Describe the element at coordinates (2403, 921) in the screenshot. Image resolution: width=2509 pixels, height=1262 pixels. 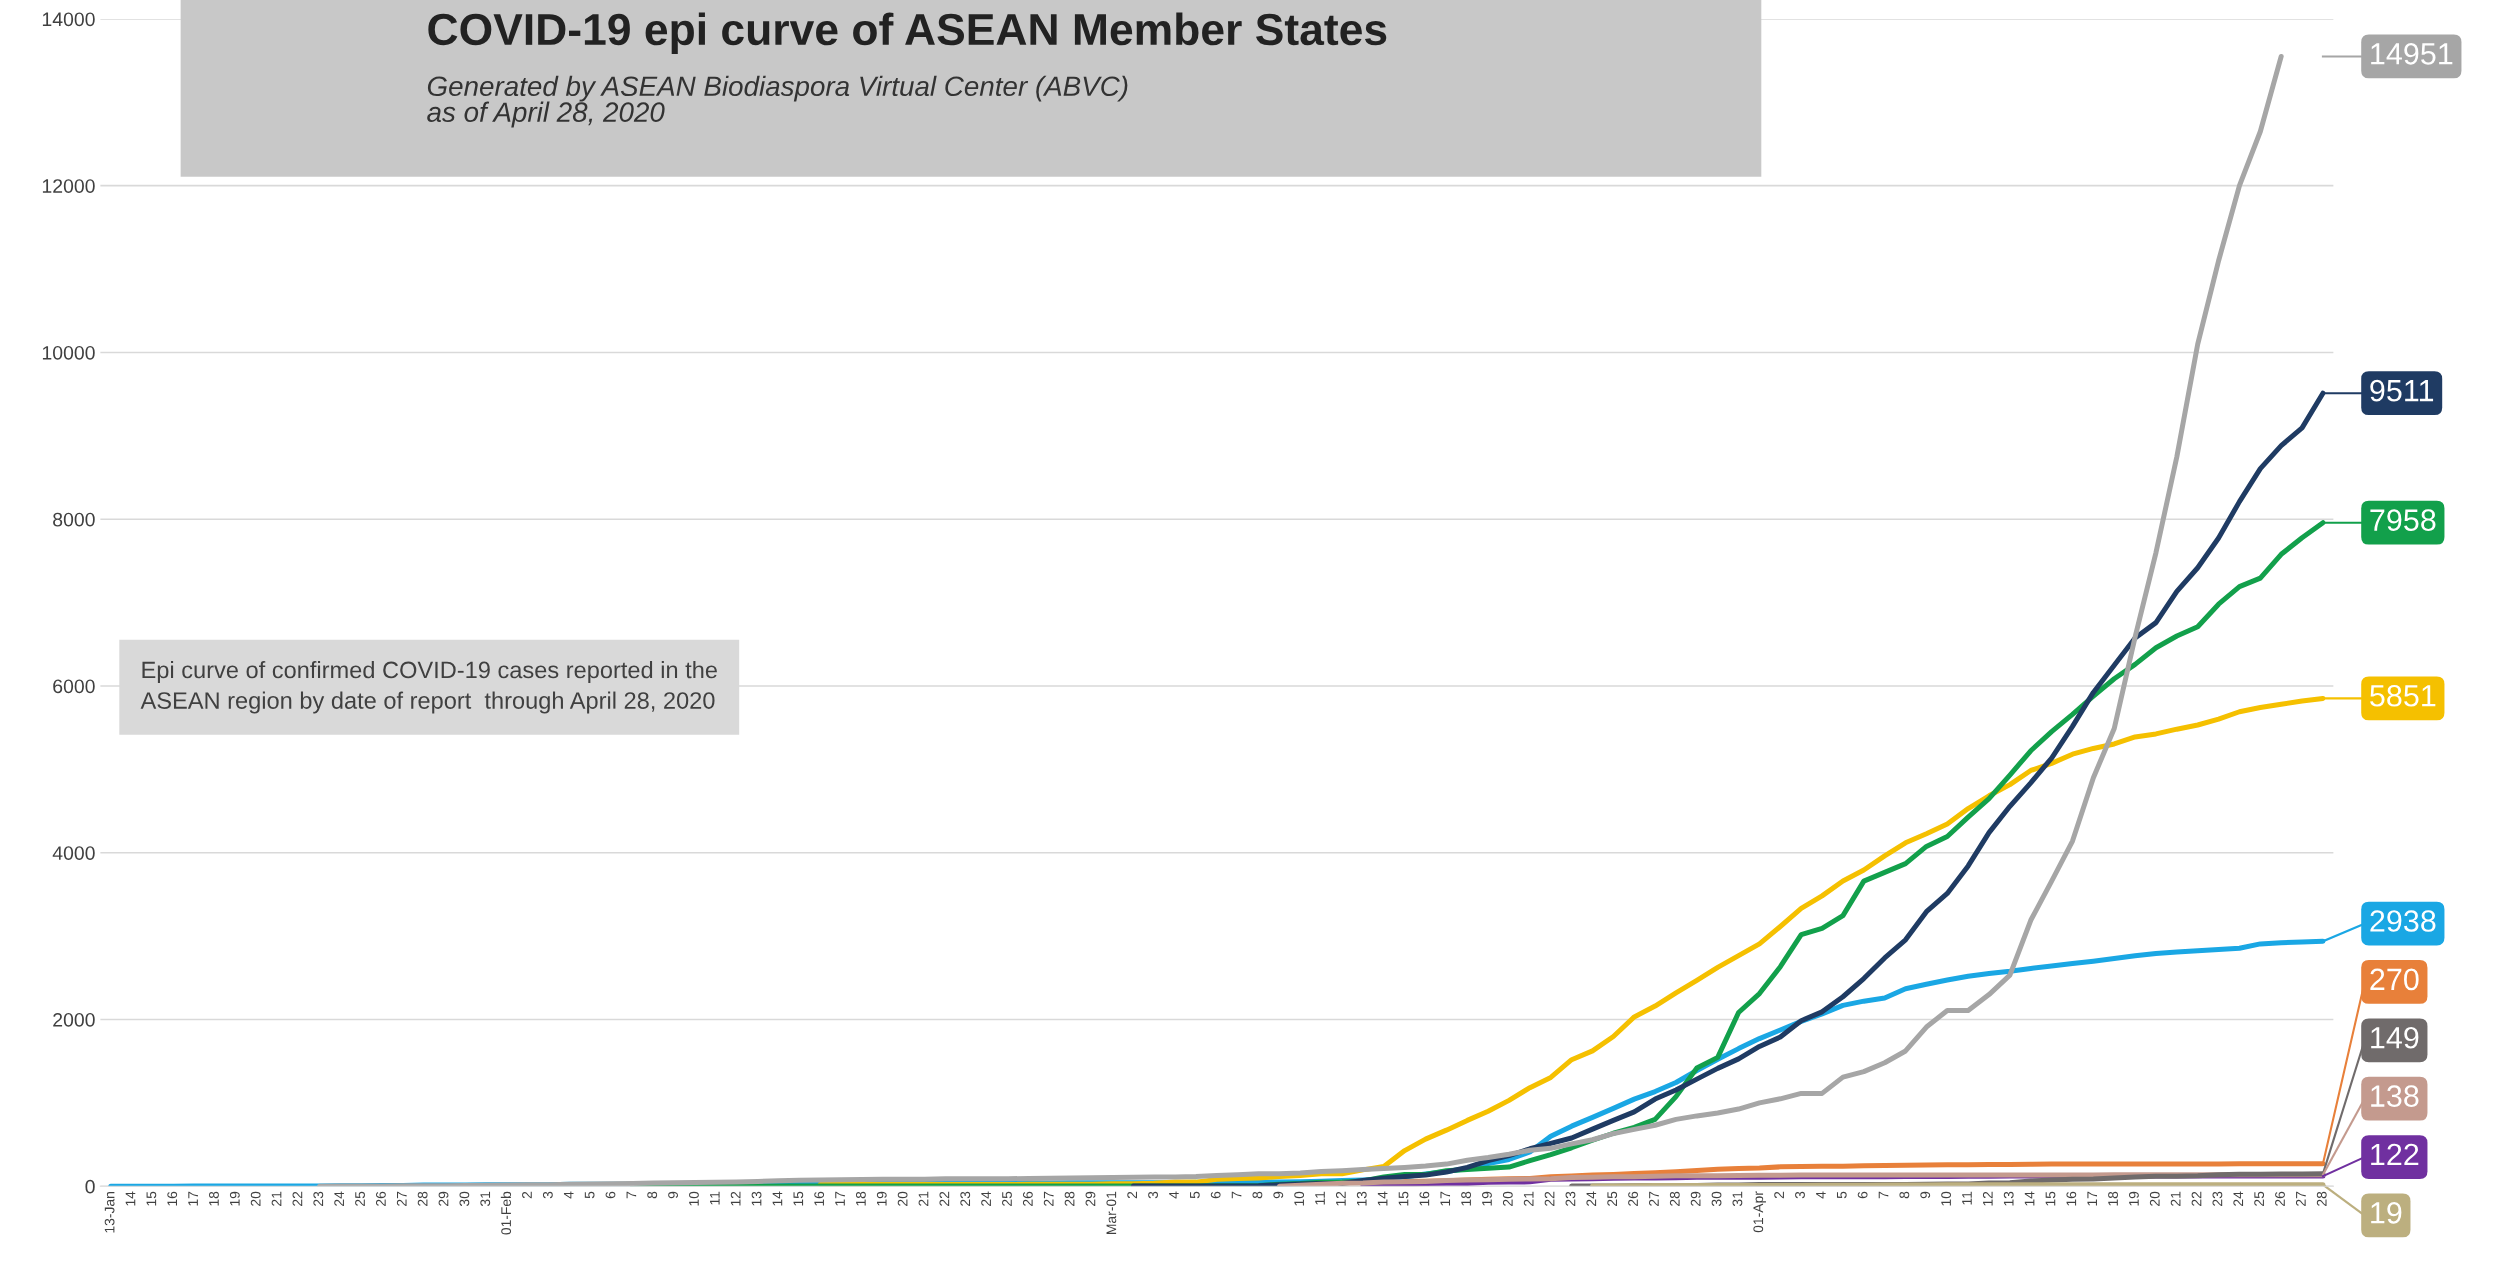
I see `data-label: 2938` at that location.